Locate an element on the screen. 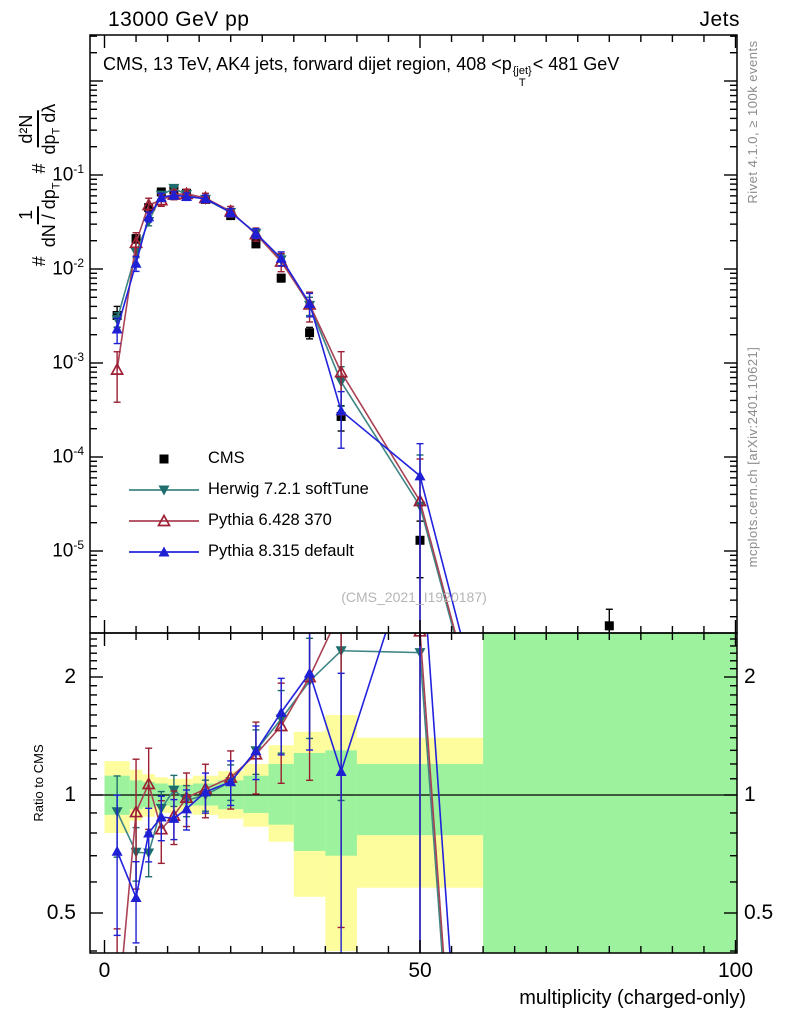  pythia6-marker-icon is located at coordinates (164, 519).